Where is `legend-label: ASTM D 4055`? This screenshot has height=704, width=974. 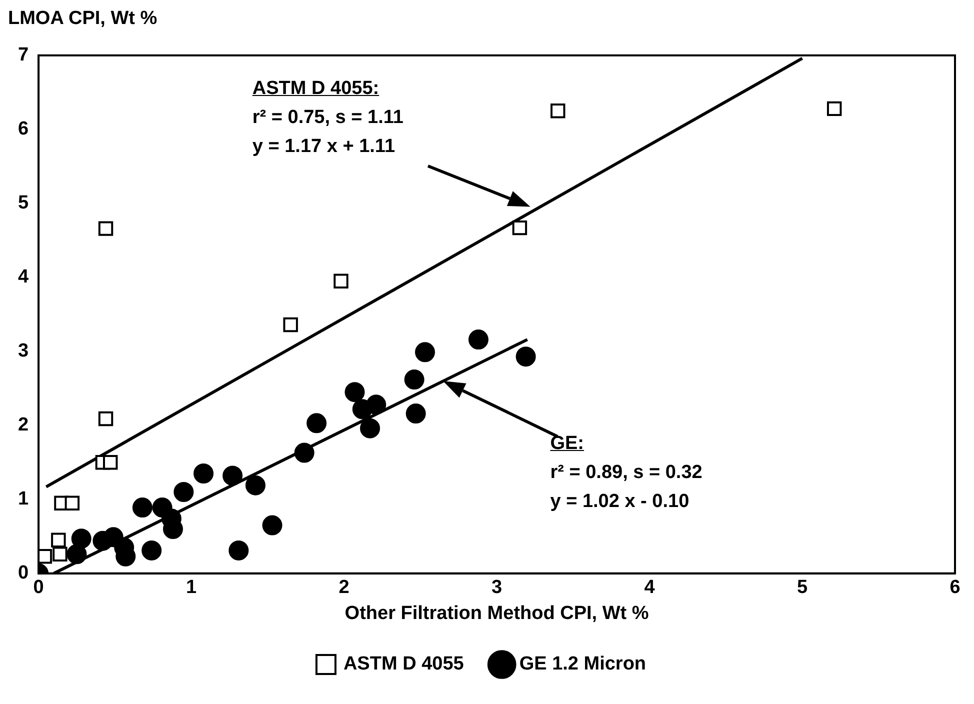
legend-label: ASTM D 4055 is located at coordinates (403, 664).